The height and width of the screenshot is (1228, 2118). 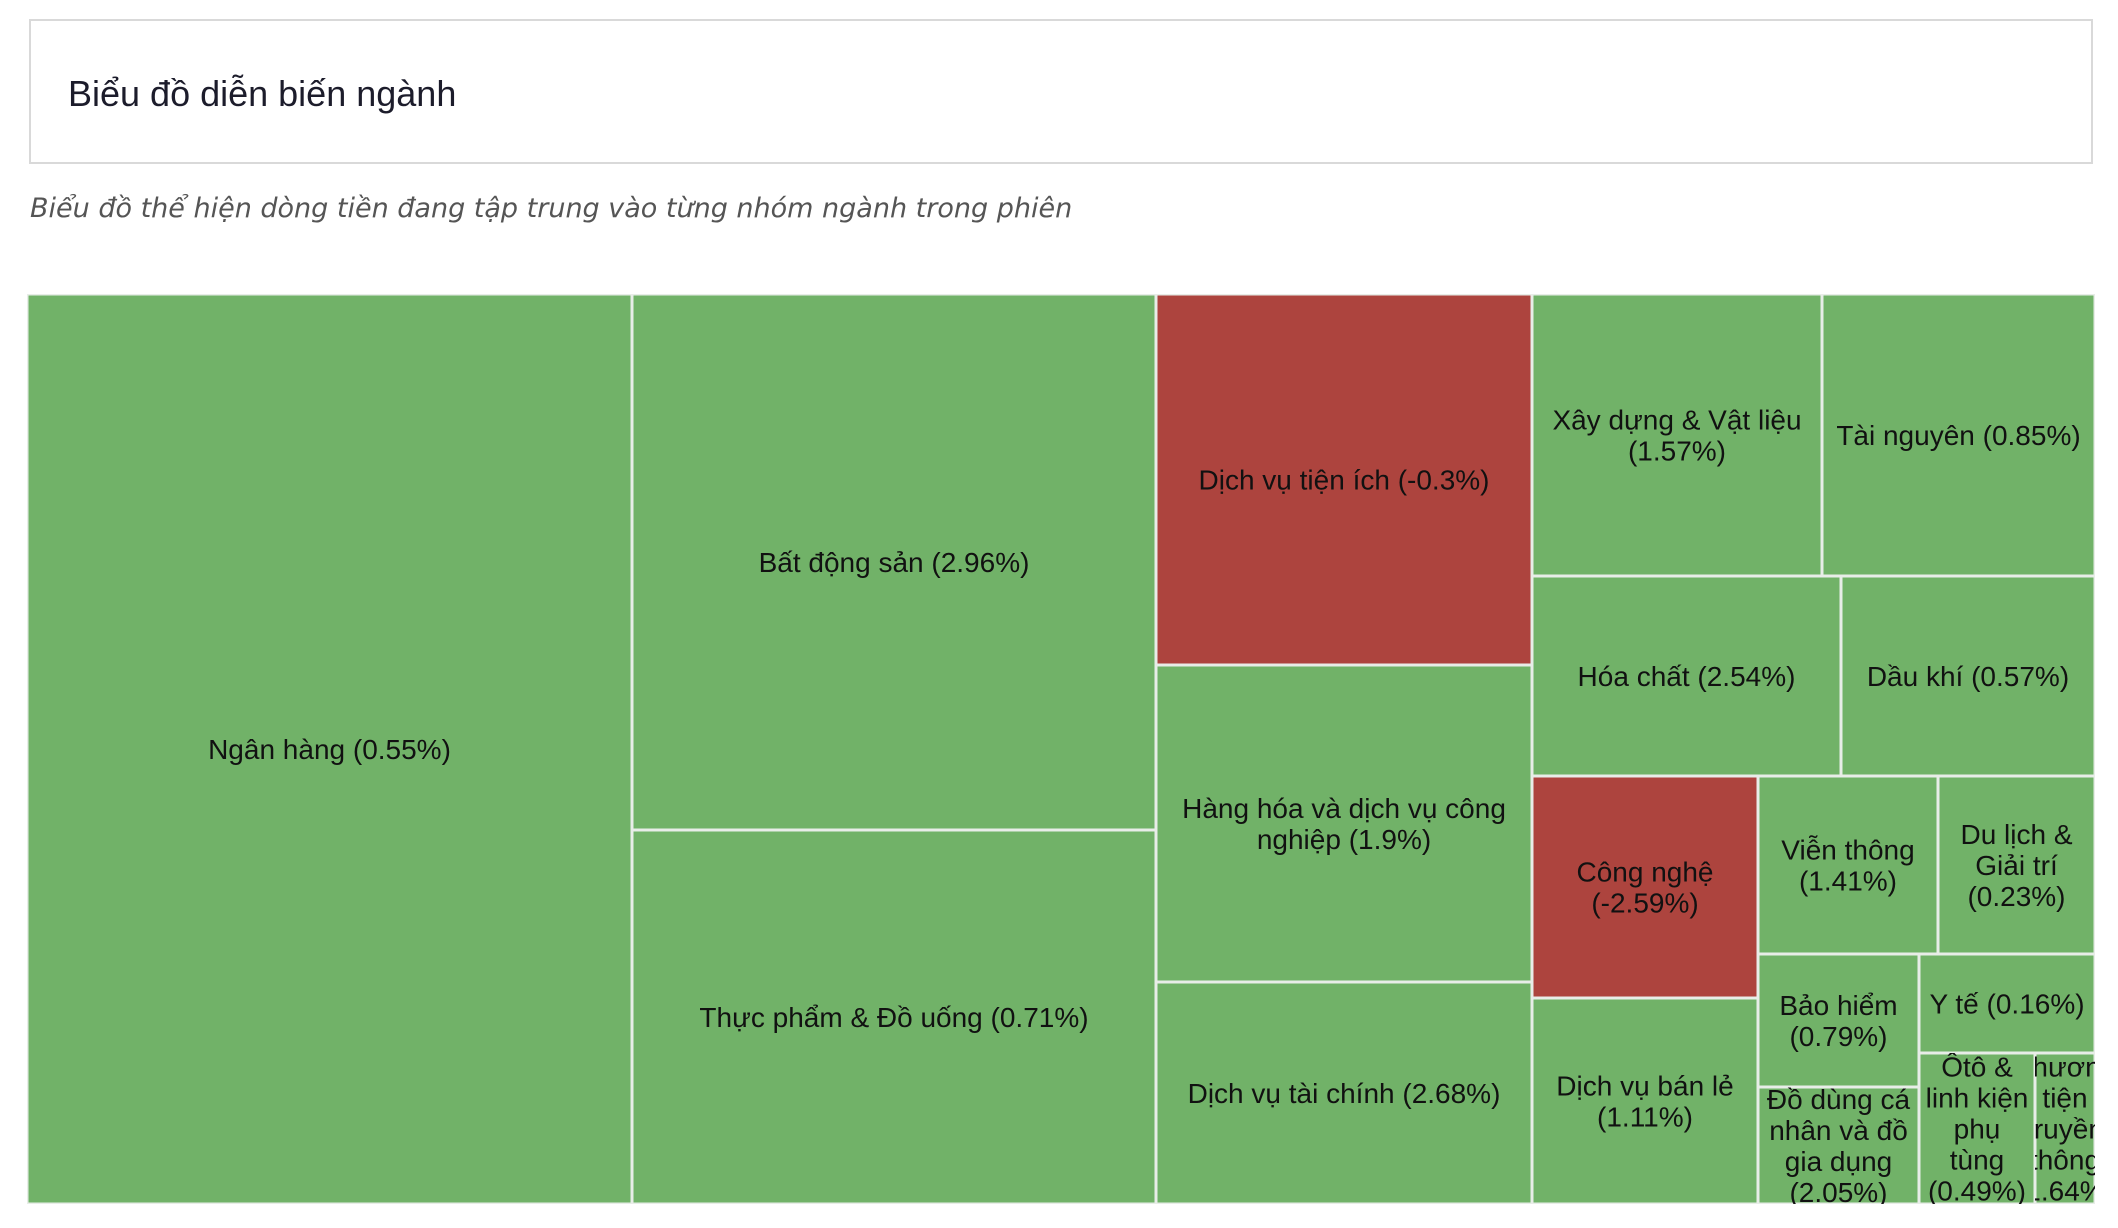 I want to click on treemap-tile-label: Ngân hàng (0.55%), so click(x=329, y=749).